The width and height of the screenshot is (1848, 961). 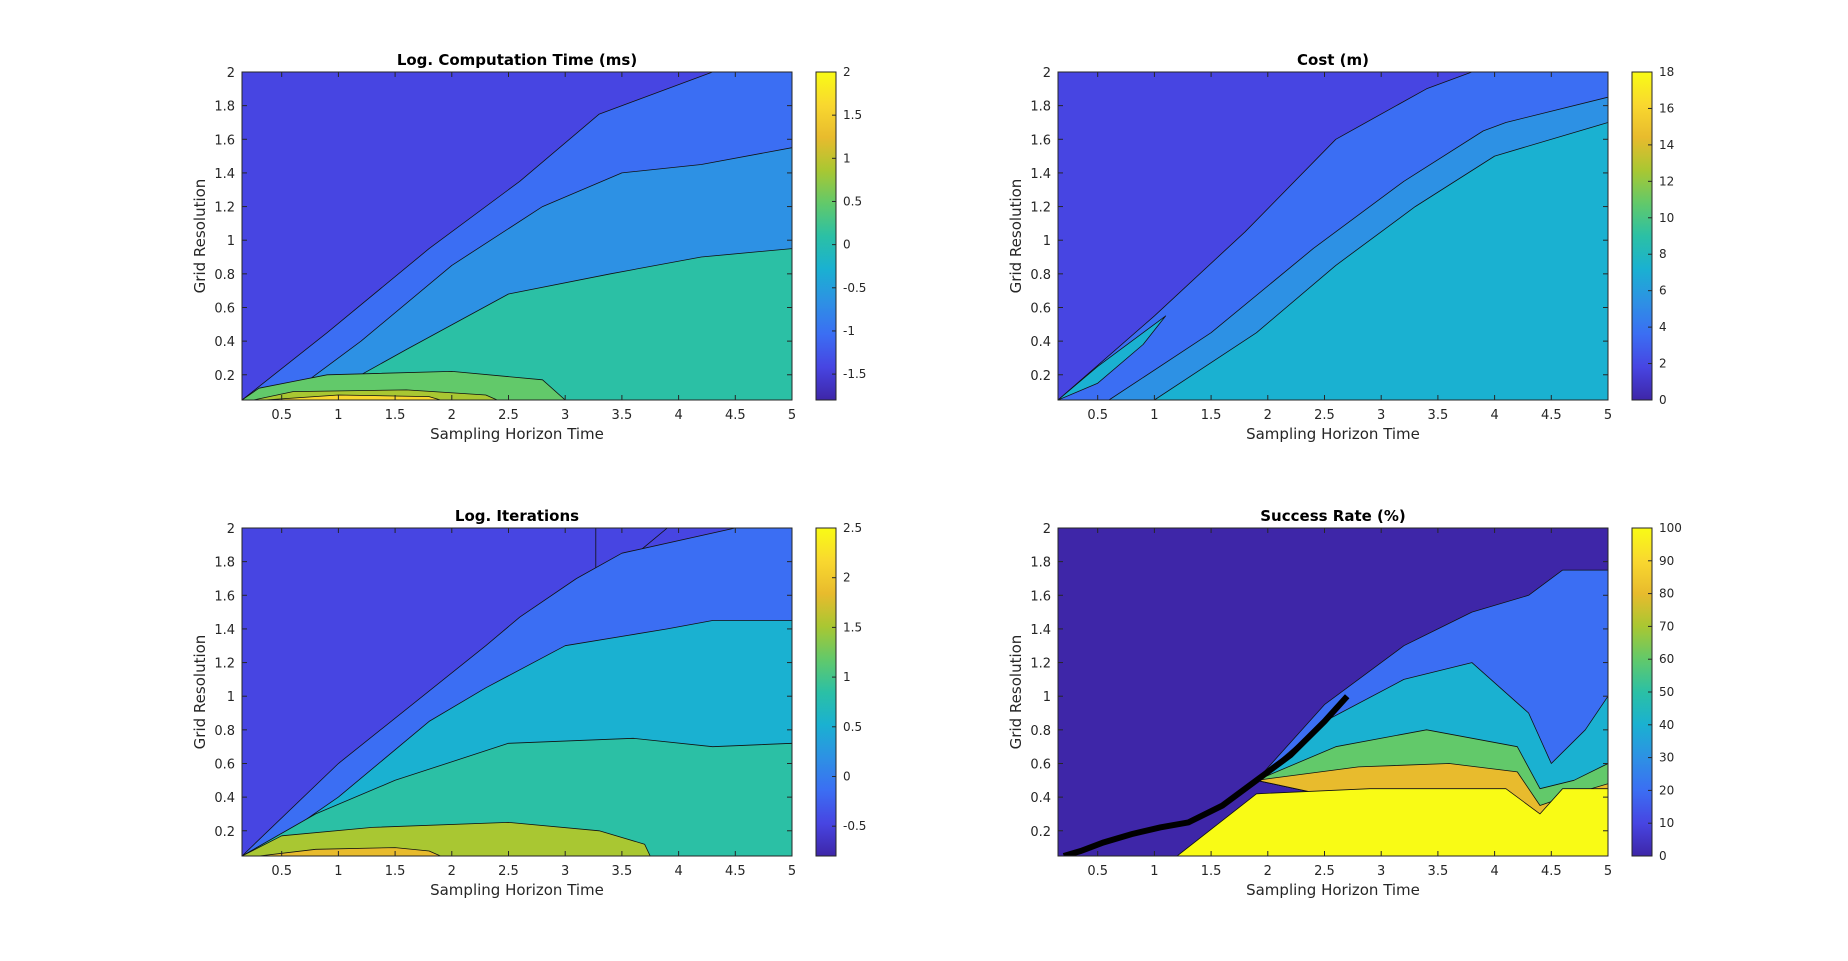 What do you see at coordinates (1666, 594) in the screenshot?
I see `colorbar-tick-label: 80` at bounding box center [1666, 594].